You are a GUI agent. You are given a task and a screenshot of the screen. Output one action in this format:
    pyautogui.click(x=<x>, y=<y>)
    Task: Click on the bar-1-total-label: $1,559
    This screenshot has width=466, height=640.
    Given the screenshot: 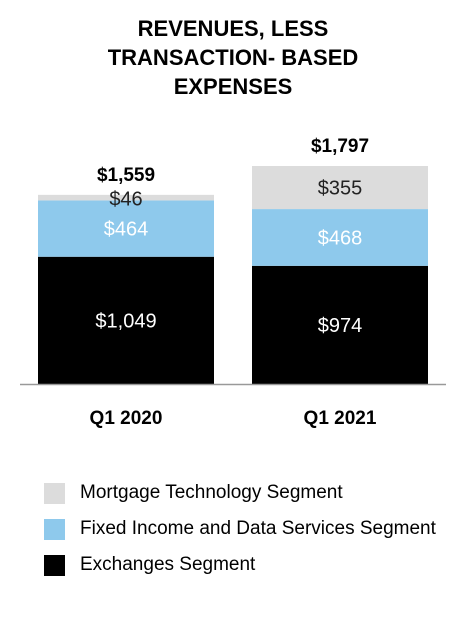 What is the action you would take?
    pyautogui.click(x=126, y=175)
    